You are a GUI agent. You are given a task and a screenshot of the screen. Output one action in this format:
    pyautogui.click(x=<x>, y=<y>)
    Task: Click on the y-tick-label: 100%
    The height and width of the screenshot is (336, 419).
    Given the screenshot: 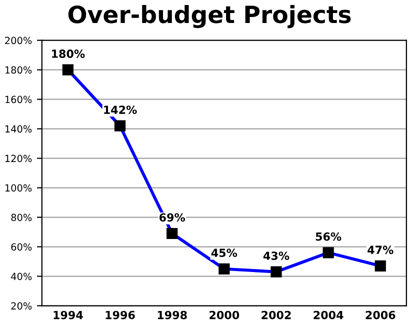 What is the action you would take?
    pyautogui.click(x=18, y=188)
    